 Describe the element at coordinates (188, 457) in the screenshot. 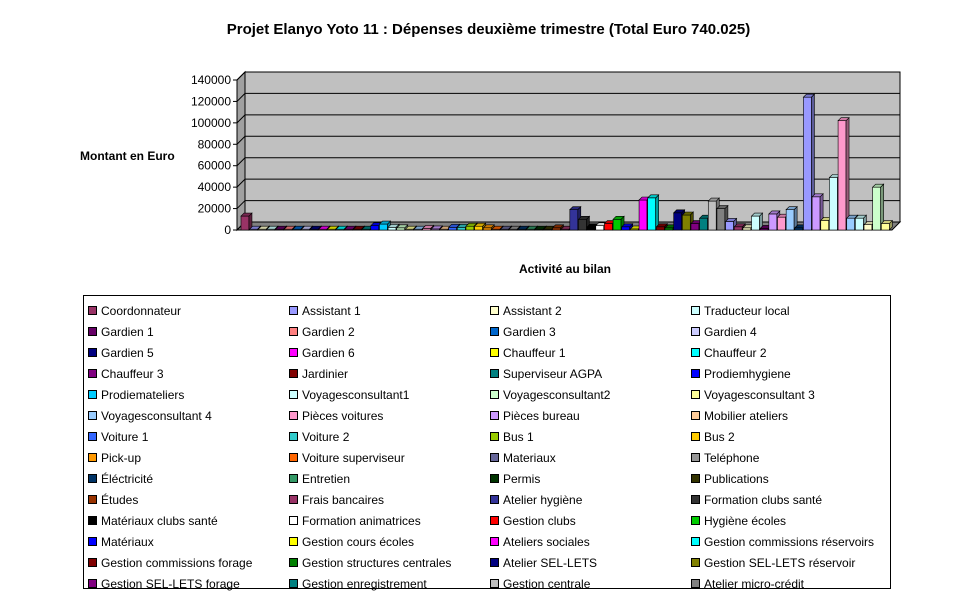

I see `legend-item: Pick-up` at that location.